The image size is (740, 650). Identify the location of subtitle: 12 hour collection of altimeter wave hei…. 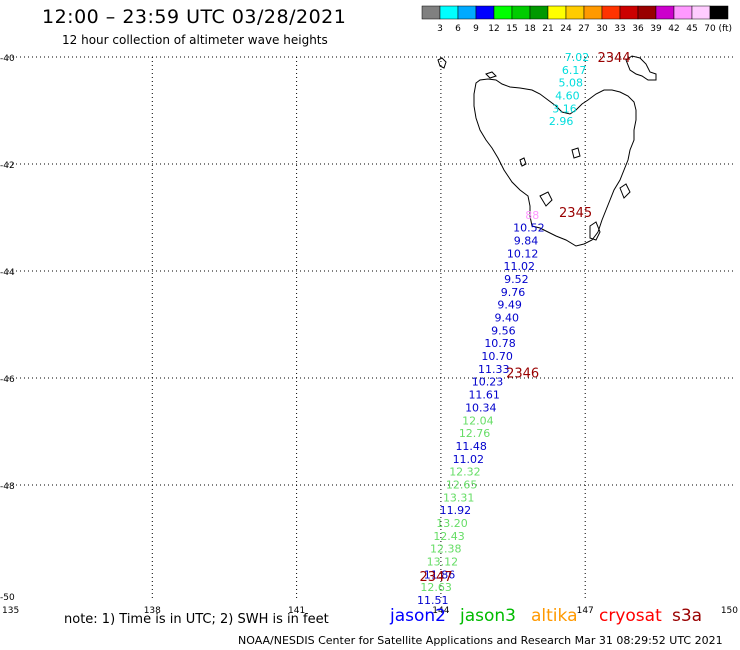
(195, 40).